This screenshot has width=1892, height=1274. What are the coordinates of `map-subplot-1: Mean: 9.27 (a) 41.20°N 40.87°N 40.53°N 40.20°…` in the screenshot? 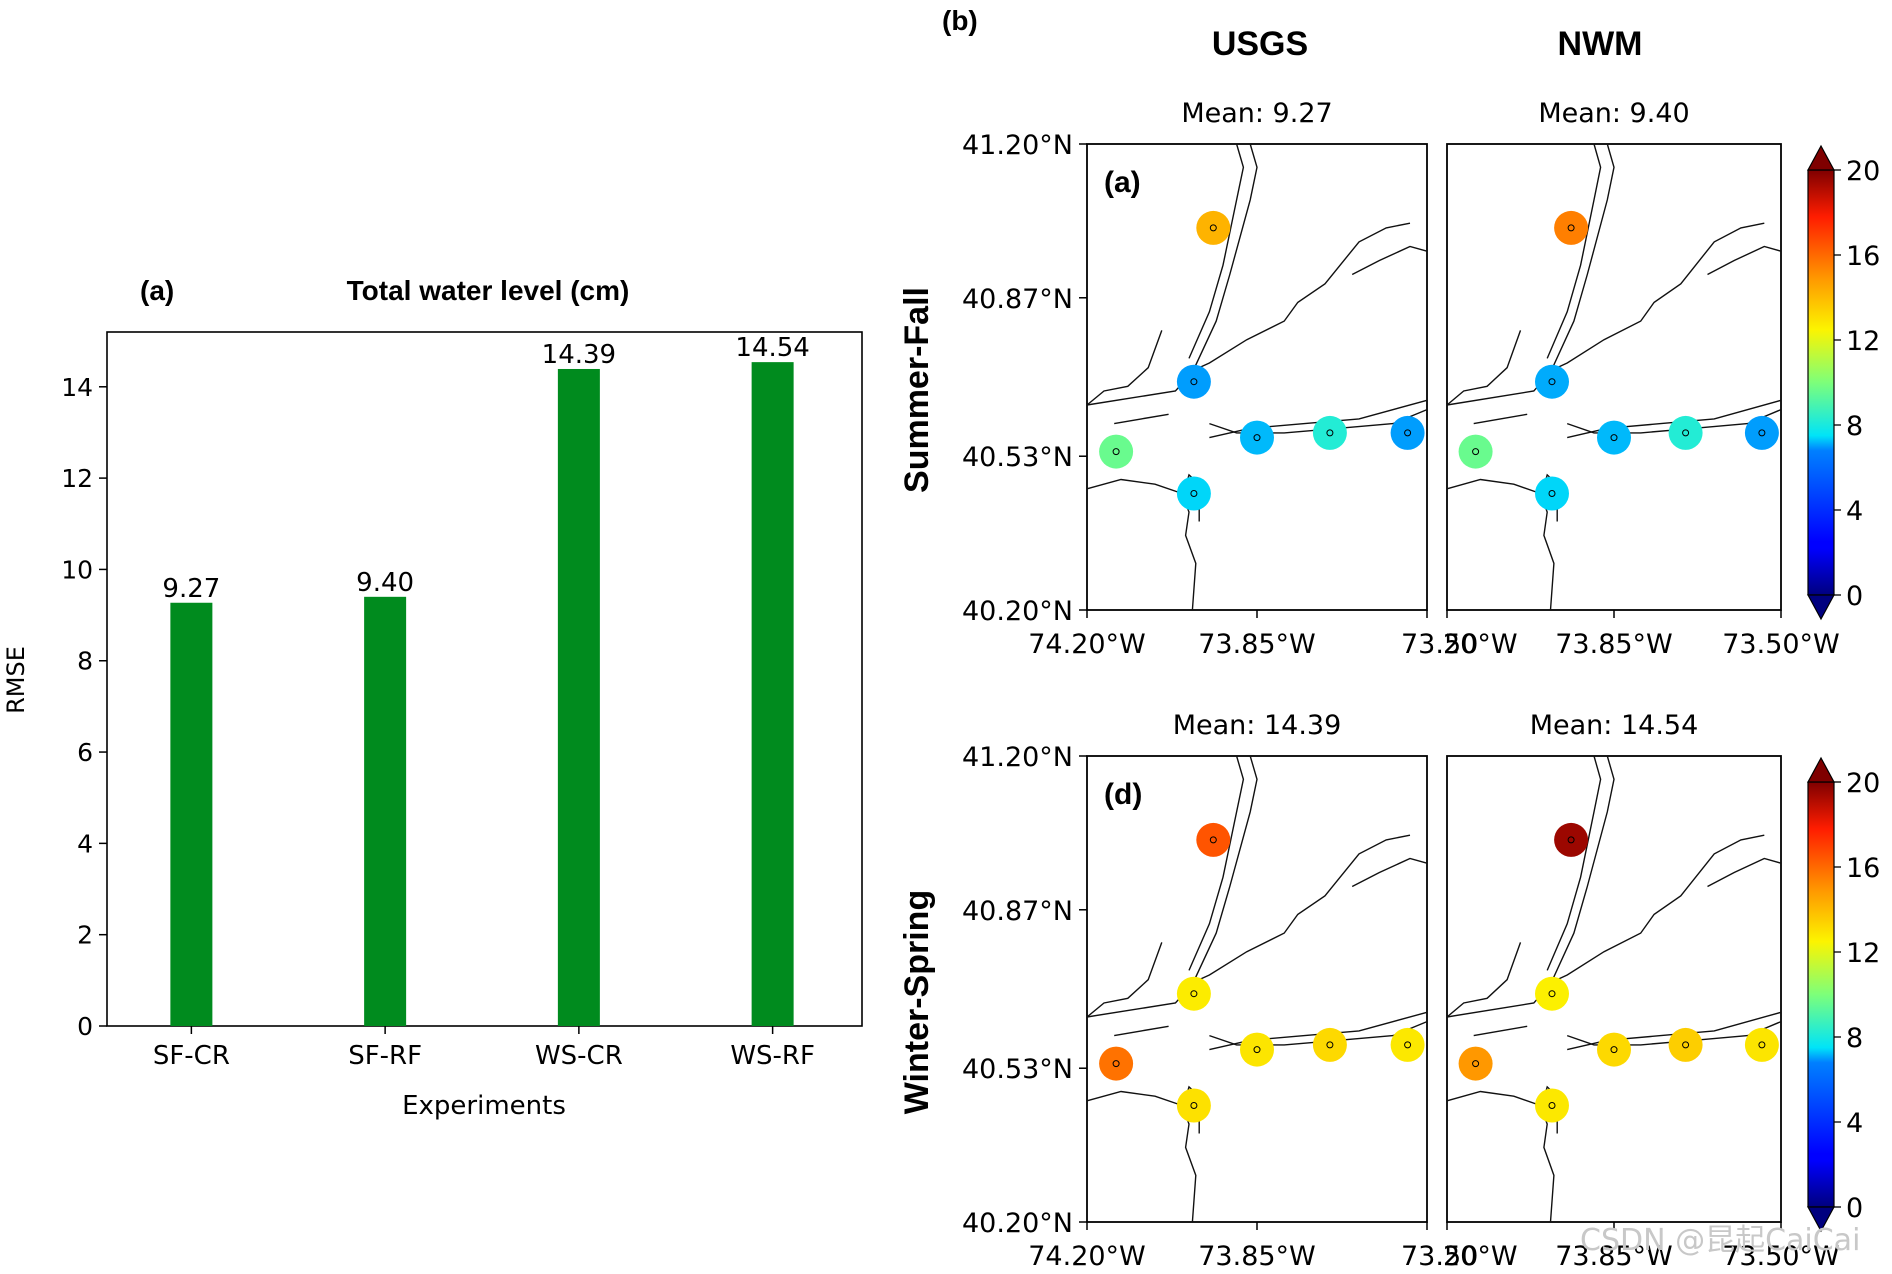 It's located at (1220, 379).